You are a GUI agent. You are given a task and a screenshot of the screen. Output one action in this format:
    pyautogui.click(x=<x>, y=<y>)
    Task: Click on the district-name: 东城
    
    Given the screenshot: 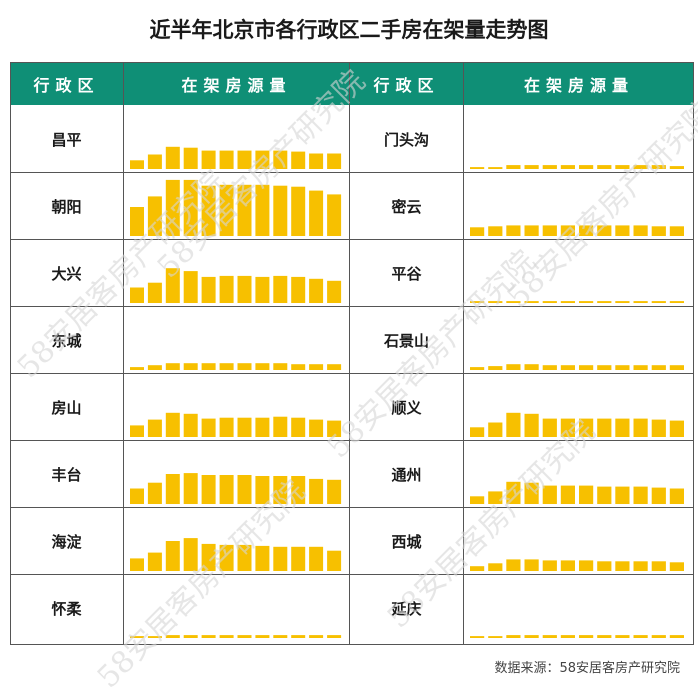 What is the action you would take?
    pyautogui.click(x=66, y=340)
    